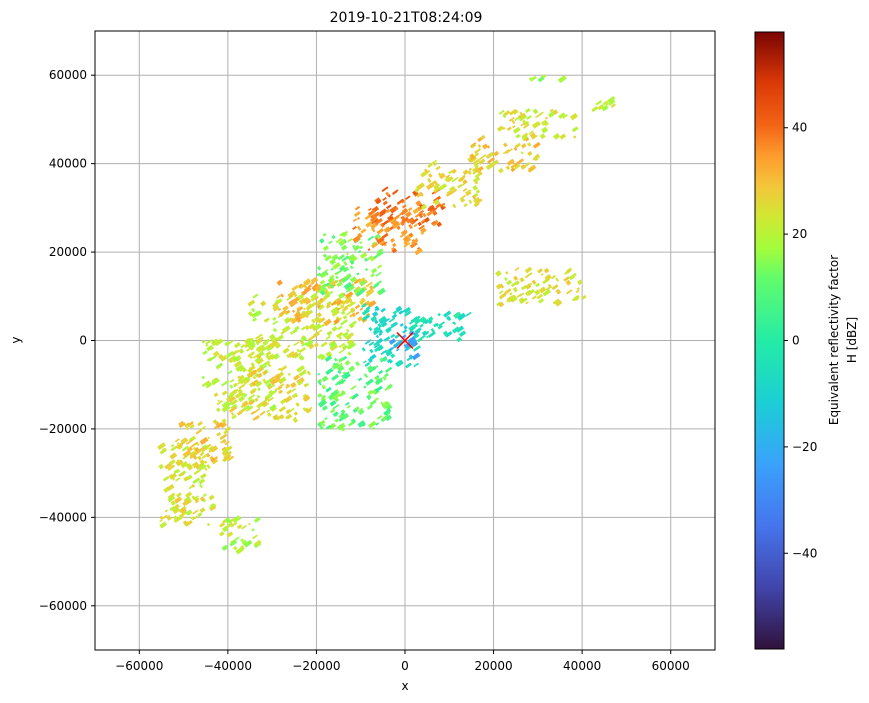 This screenshot has width=869, height=703. Describe the element at coordinates (63, 517) in the screenshot. I see `y-tick-label: −40000` at that location.